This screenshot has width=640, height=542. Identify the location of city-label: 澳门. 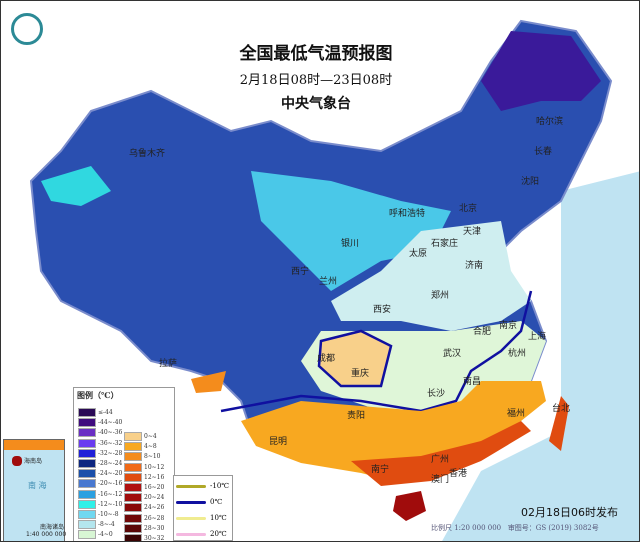
(440, 480).